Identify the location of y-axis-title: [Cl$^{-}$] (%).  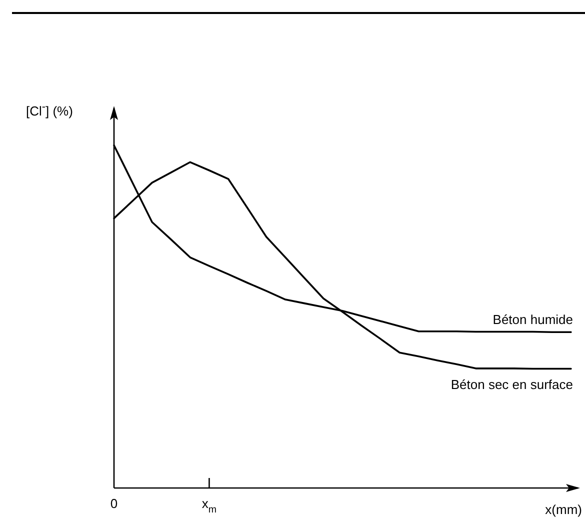
(49, 109).